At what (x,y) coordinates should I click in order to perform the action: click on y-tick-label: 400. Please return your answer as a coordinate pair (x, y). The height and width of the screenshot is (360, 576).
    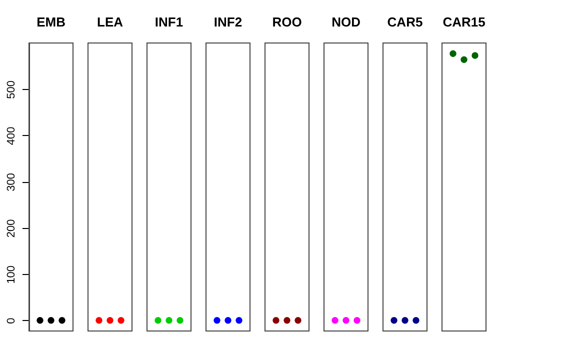
    Looking at the image, I should click on (12, 136).